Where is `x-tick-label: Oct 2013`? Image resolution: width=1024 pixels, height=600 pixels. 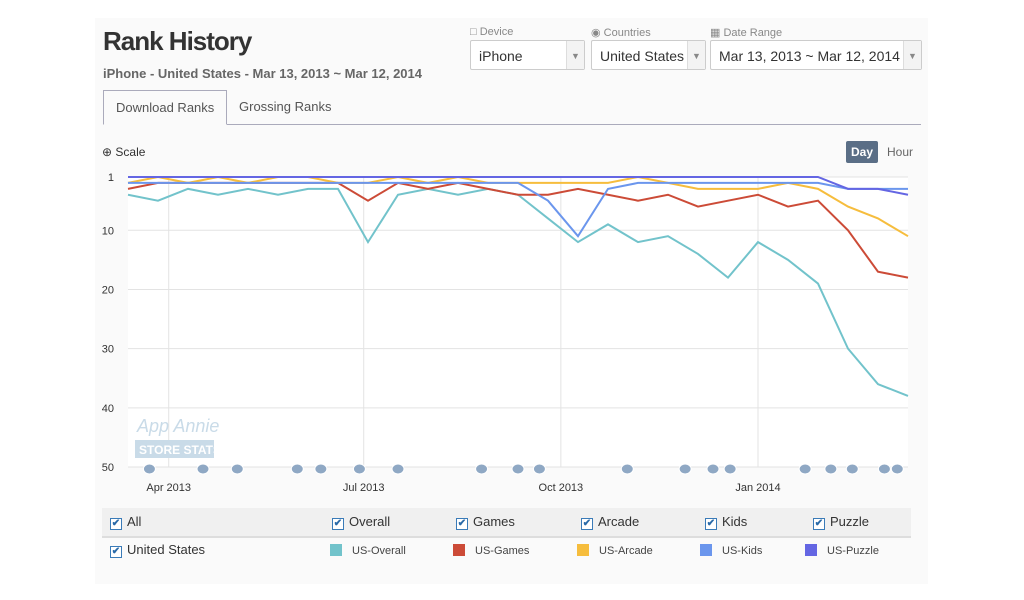 x-tick-label: Oct 2013 is located at coordinates (561, 488).